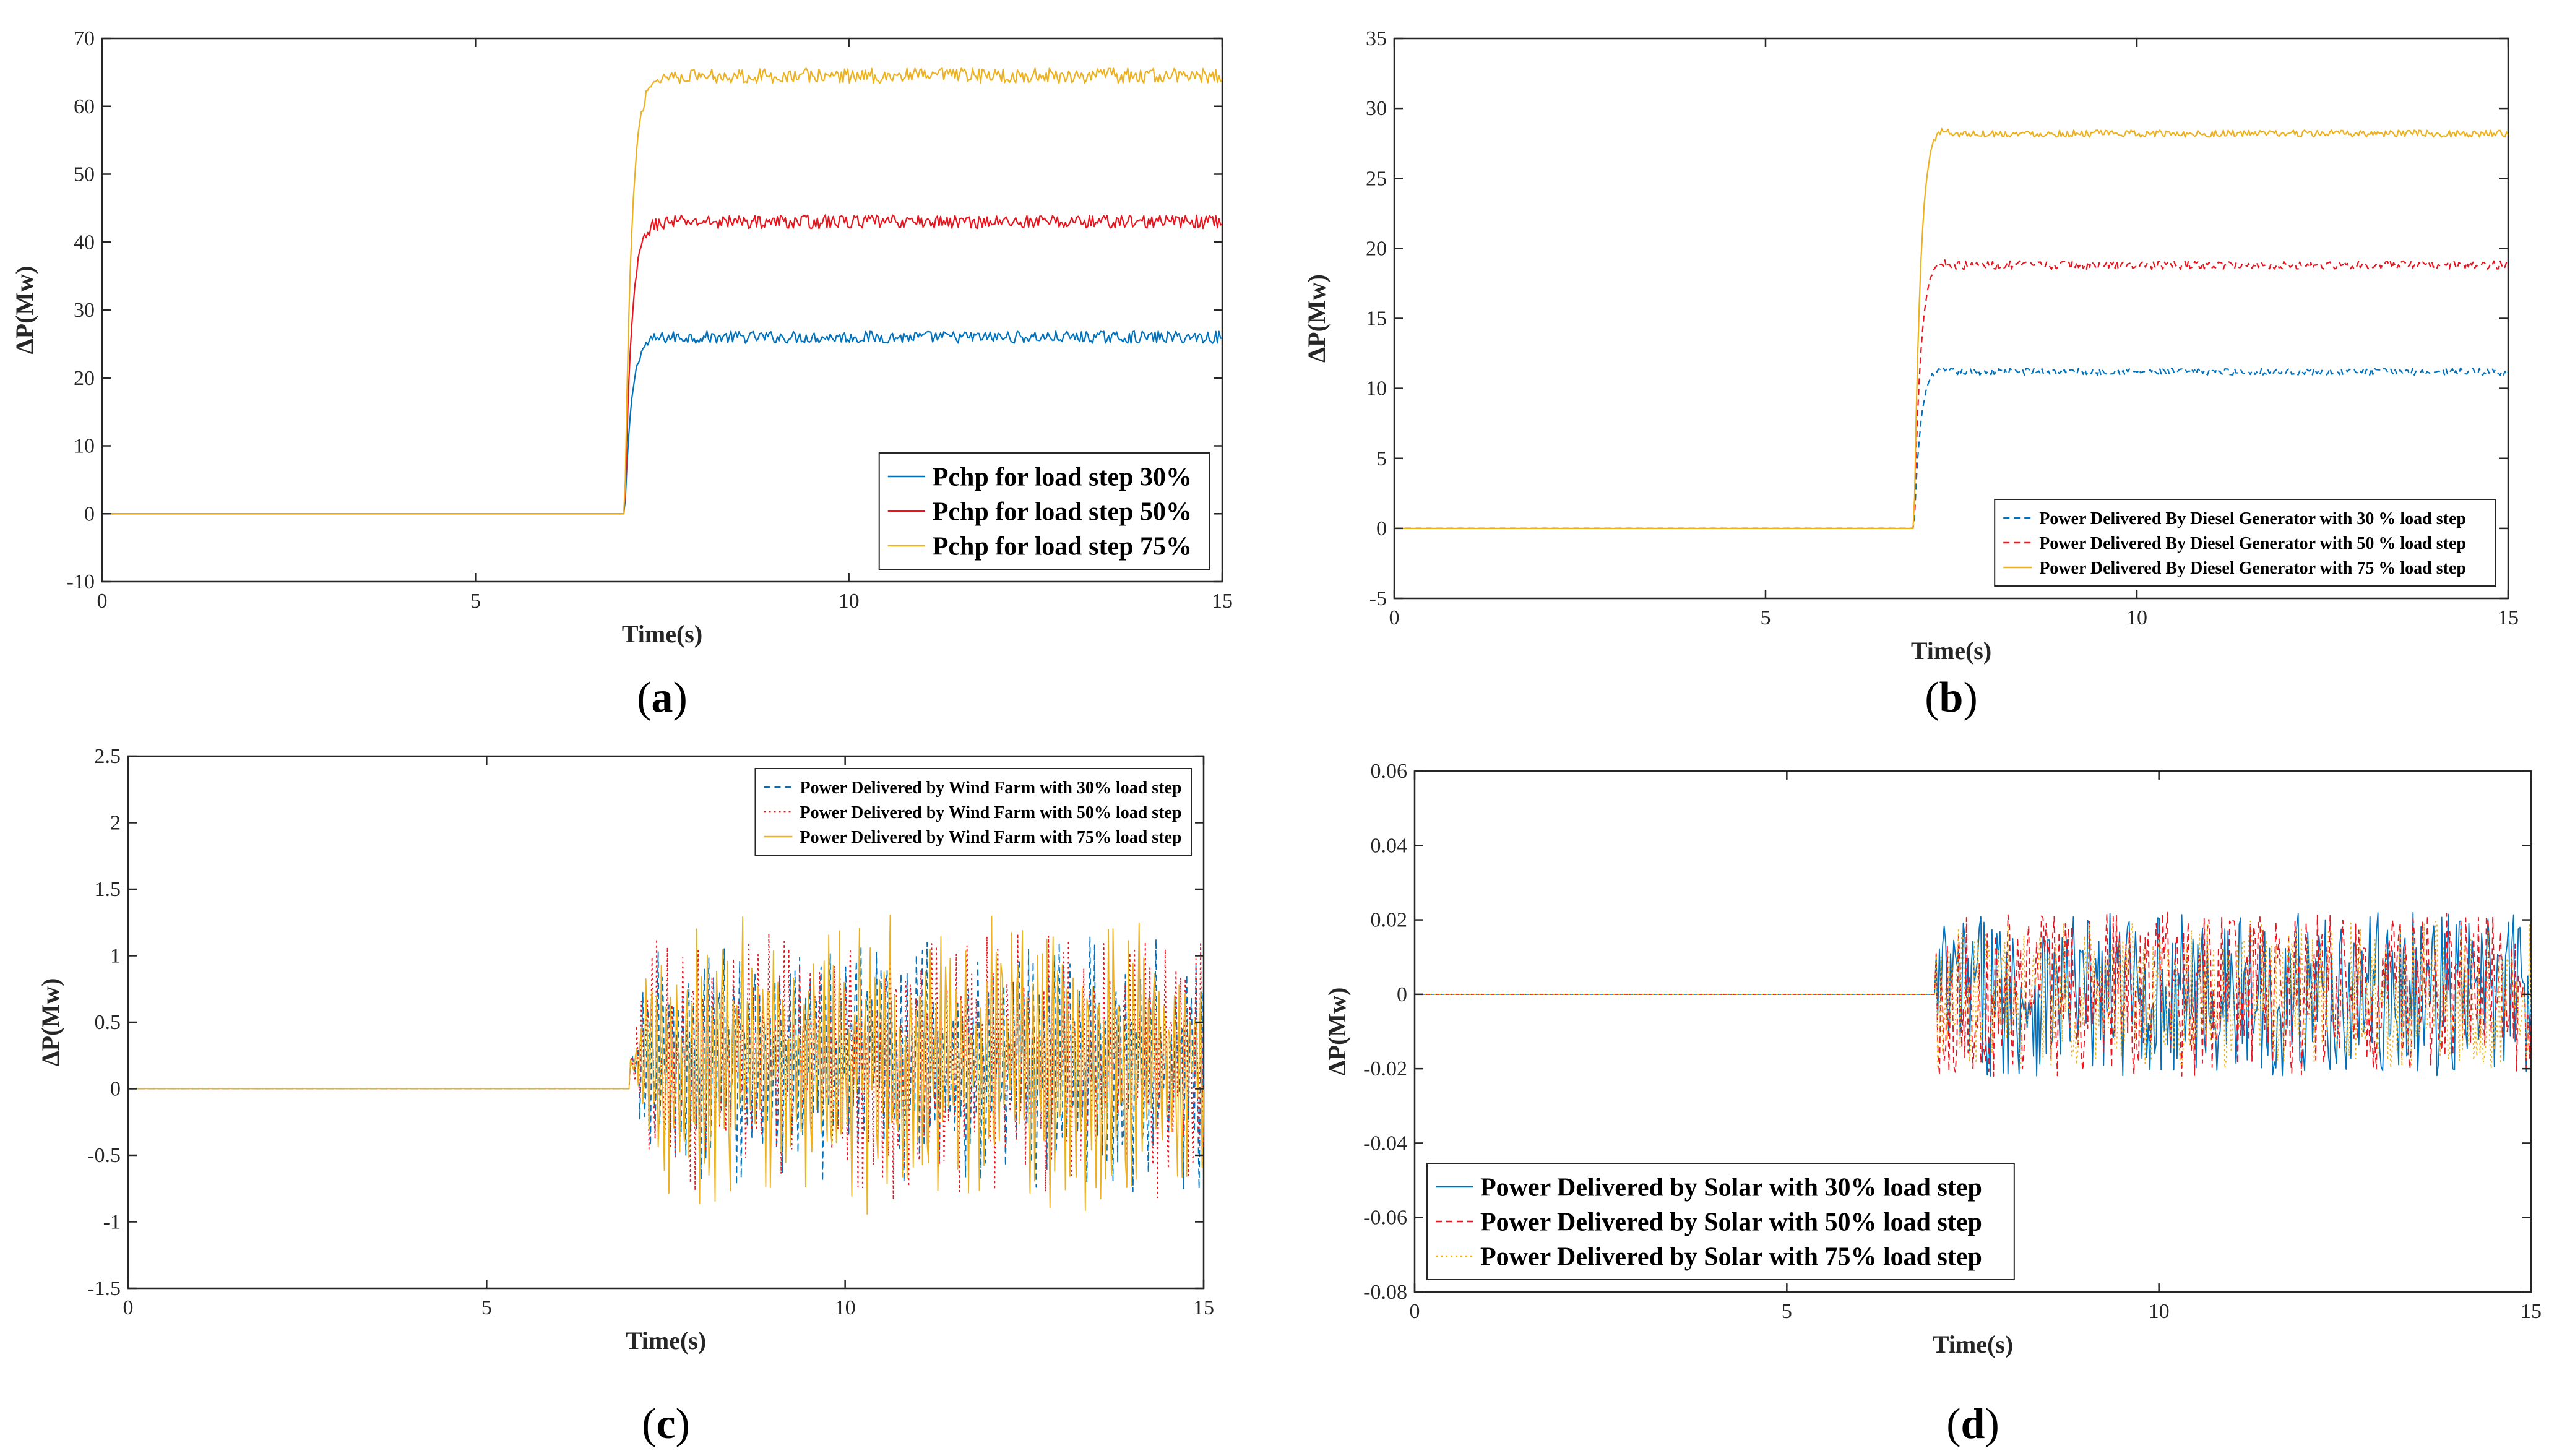 The height and width of the screenshot is (1456, 2562). I want to click on y-tick-label: 40, so click(84, 242).